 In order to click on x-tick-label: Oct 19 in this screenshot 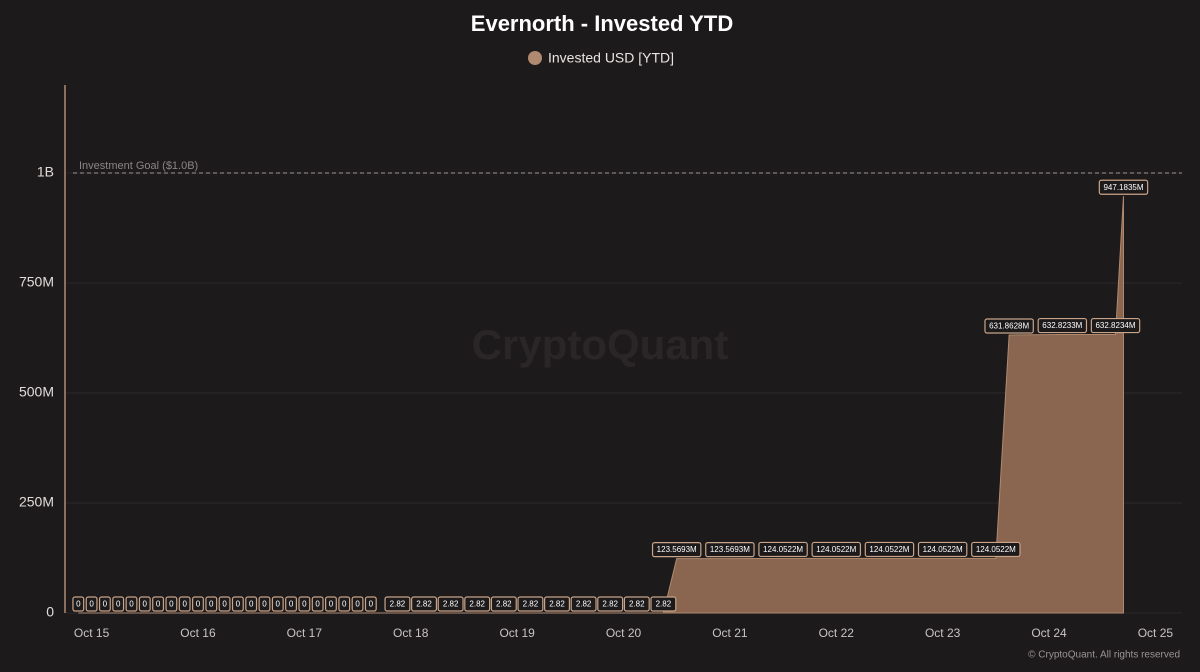, I will do `click(517, 633)`.